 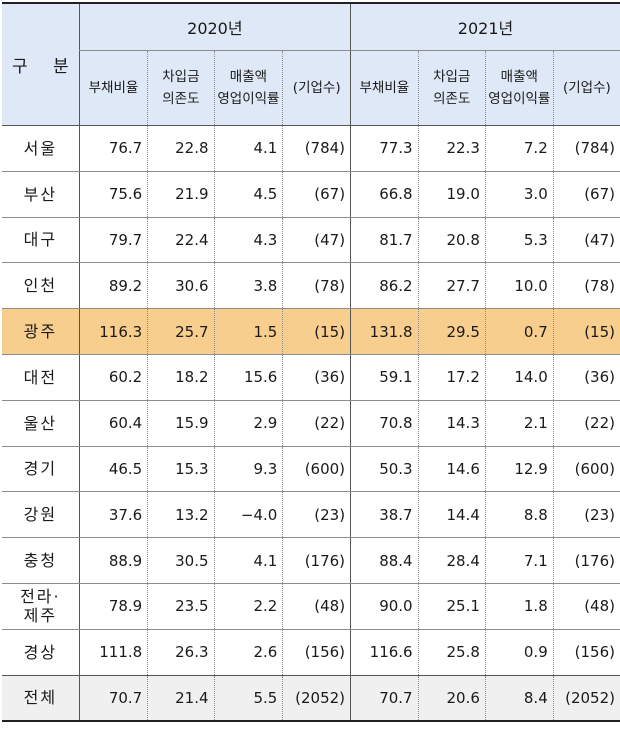 I want to click on value-cell: 2.2, so click(x=248, y=606).